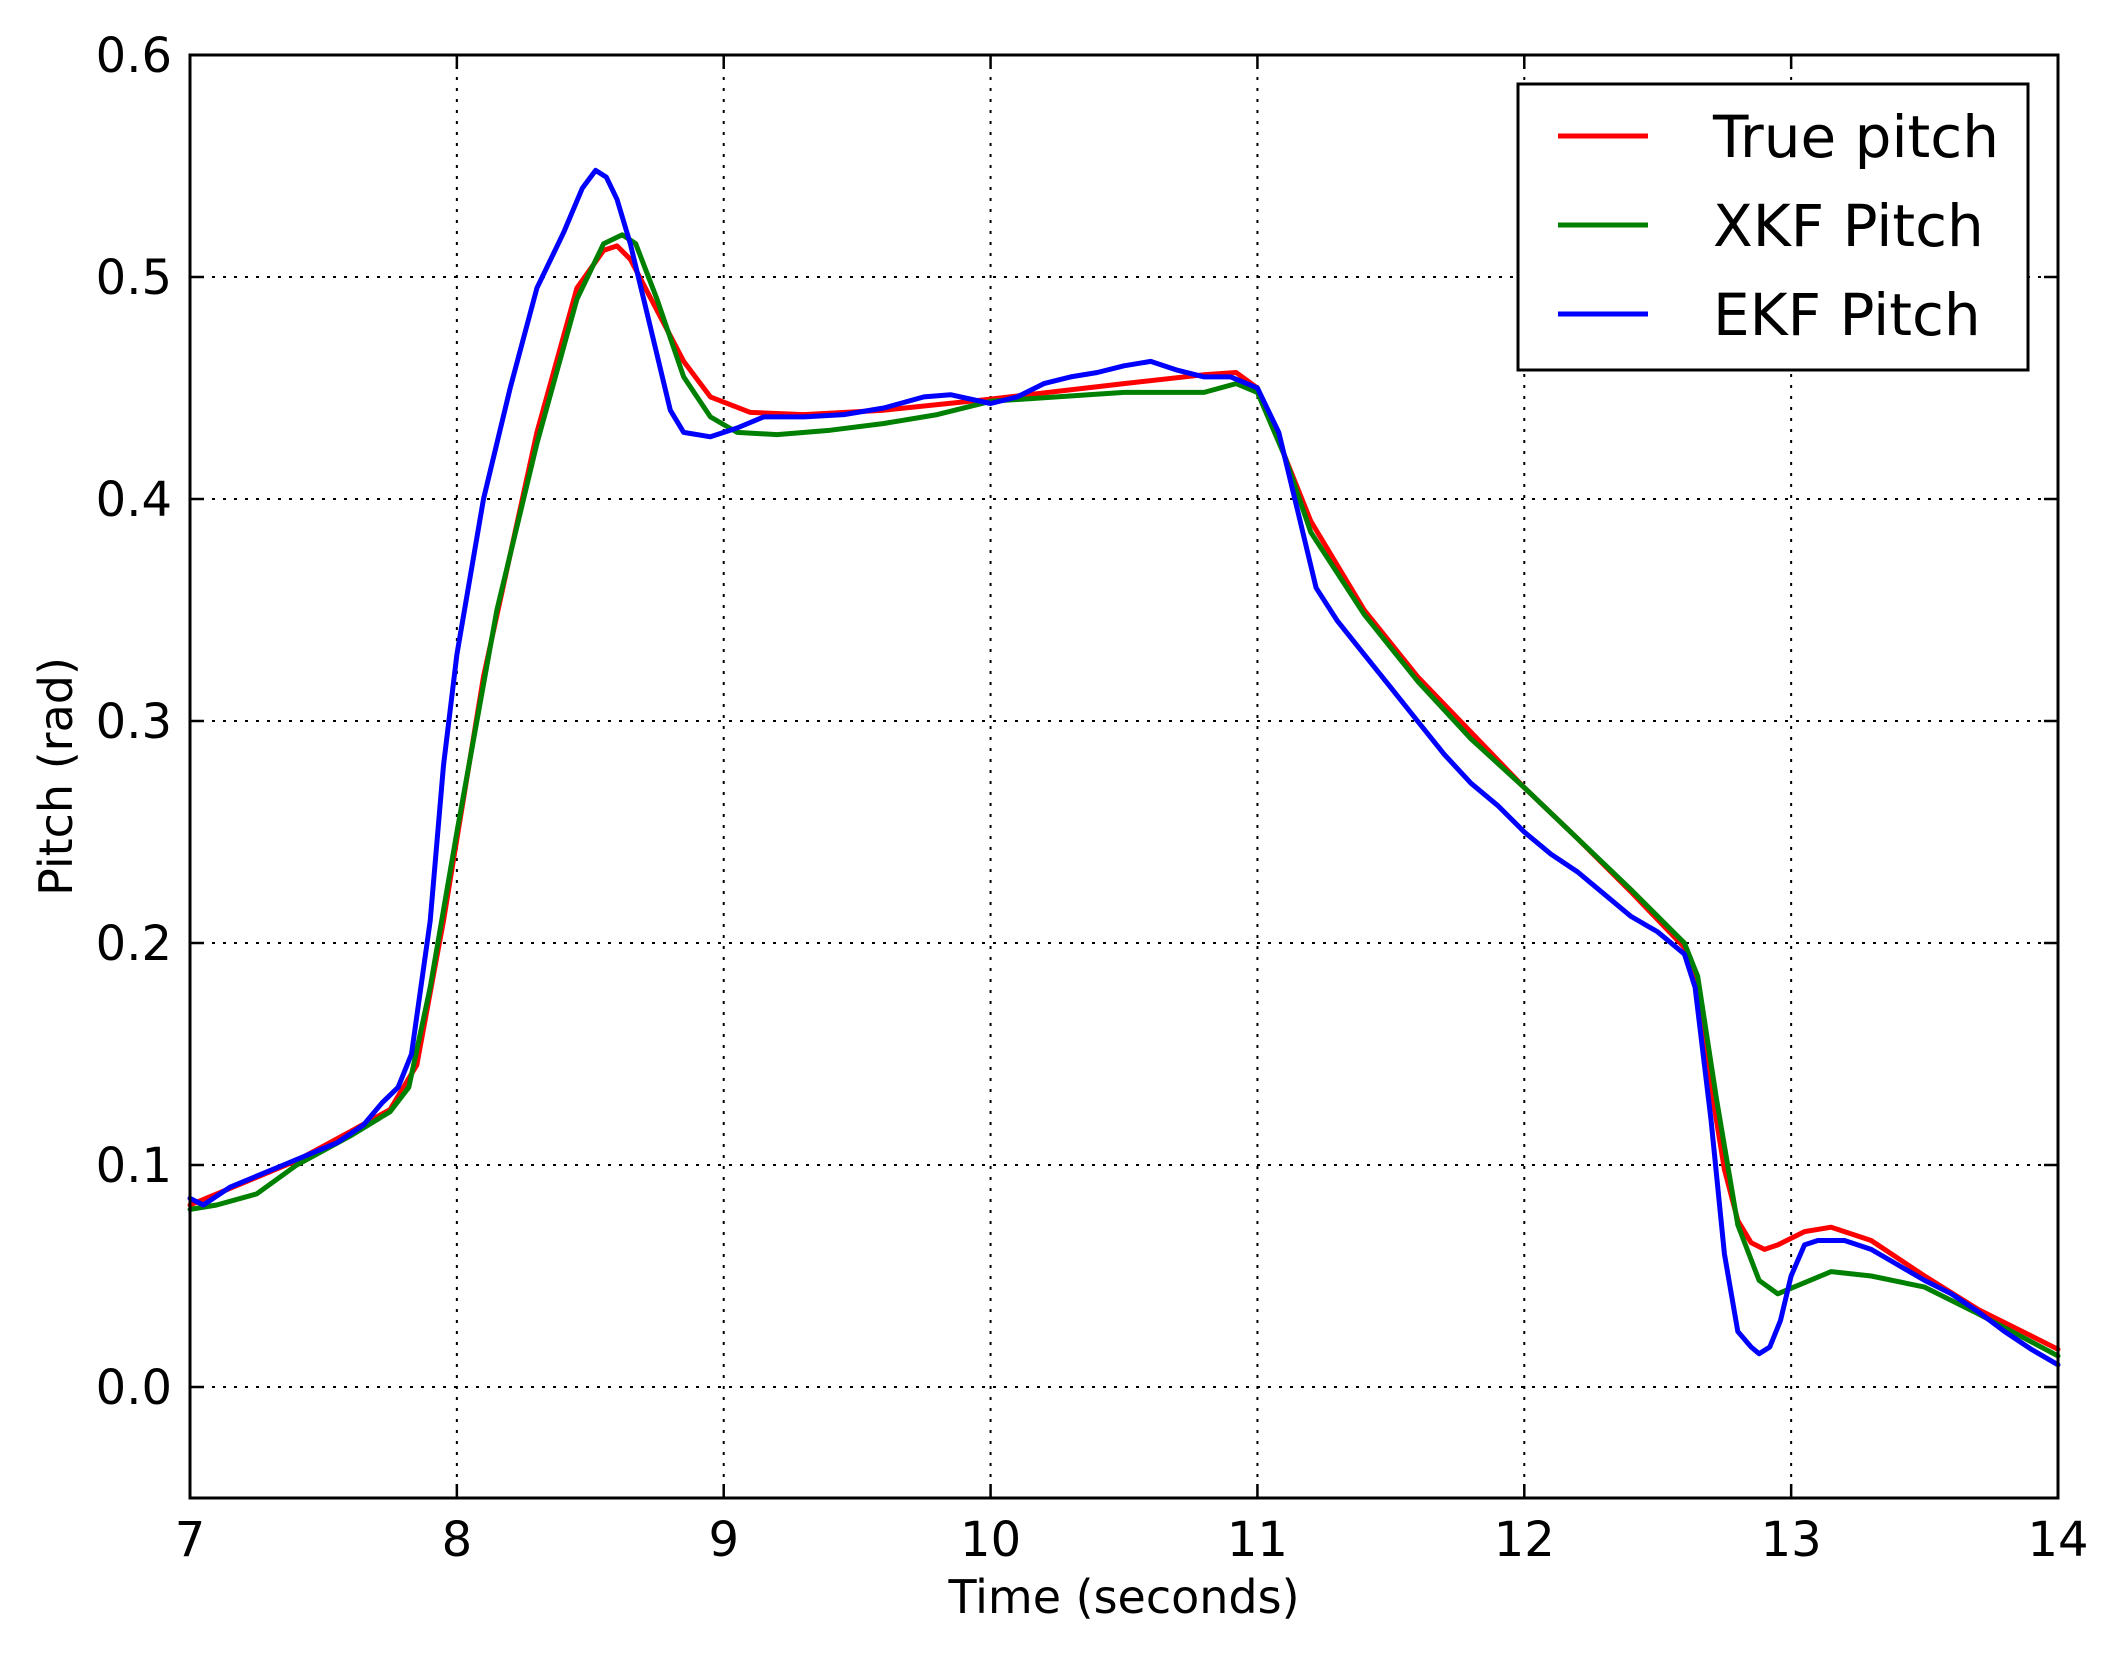  I want to click on x-tick-label: 7, so click(190, 1540).